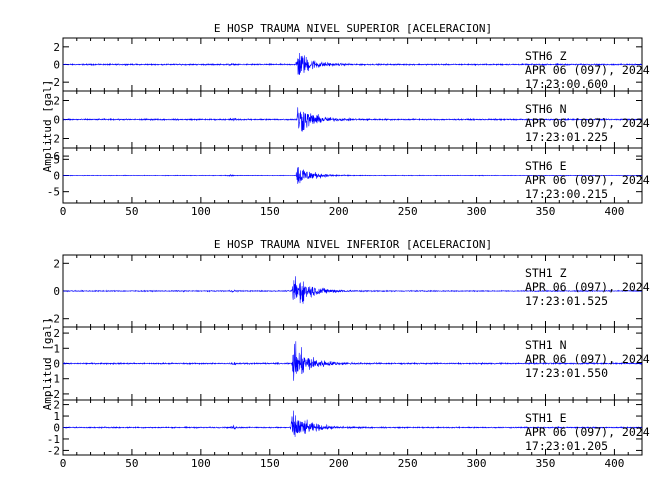 This screenshot has height=500, width=650. I want to click on time-label: 17:23:01.550, so click(566, 373).